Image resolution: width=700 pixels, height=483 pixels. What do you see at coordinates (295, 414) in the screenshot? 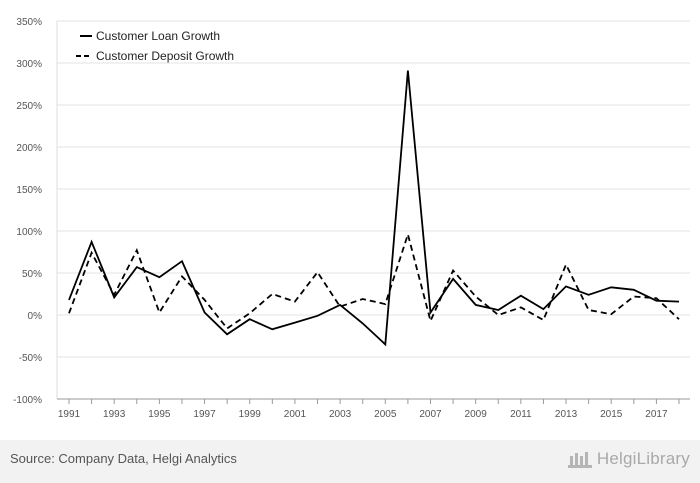
I see `x-tick-label: 2001` at bounding box center [295, 414].